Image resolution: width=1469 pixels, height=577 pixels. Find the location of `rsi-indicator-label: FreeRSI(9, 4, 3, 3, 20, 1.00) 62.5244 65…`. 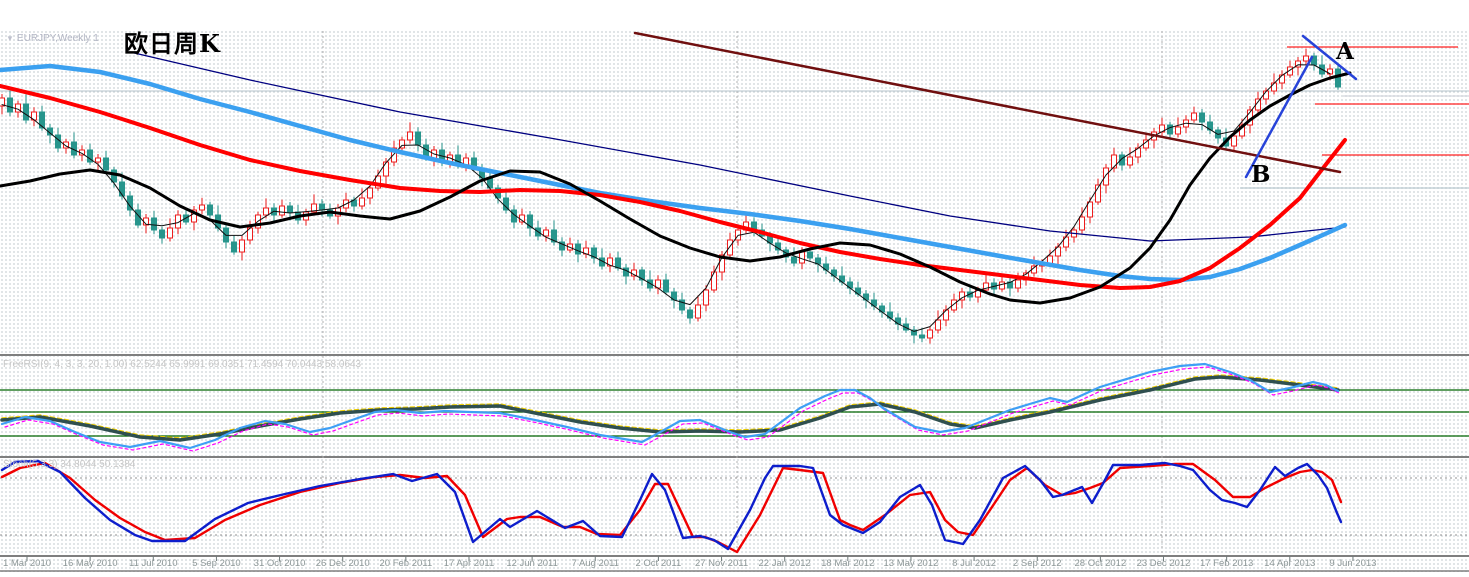

rsi-indicator-label: FreeRSI(9, 4, 3, 3, 20, 1.00) 62.5244 65… is located at coordinates (182, 364).